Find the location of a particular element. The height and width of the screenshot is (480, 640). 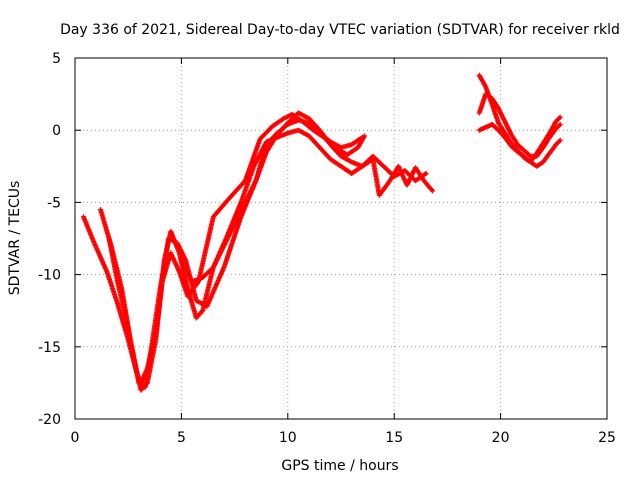

y-tick-label: 0 is located at coordinates (56, 131).